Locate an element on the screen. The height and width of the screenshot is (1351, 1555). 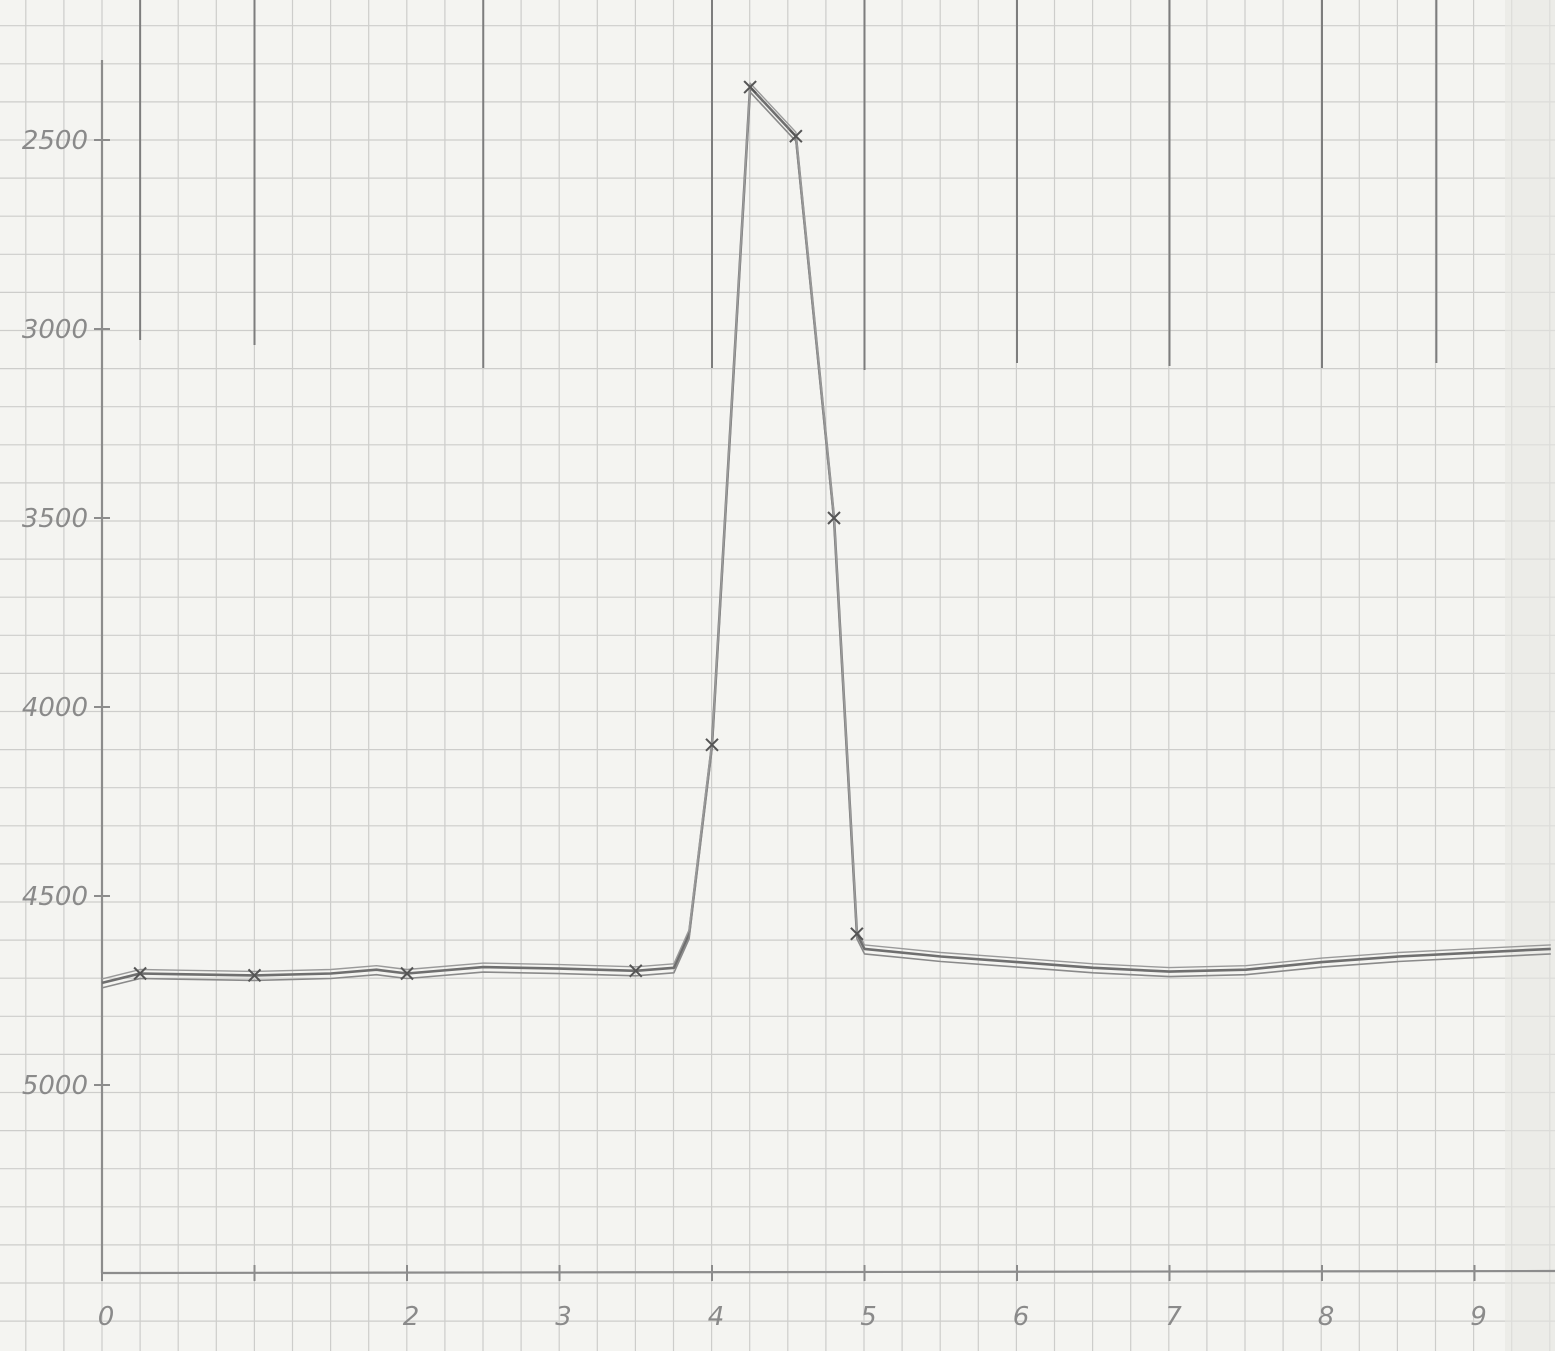
x-axis-ticks: 0 2 3 4 5 6 7 8 9 is located at coordinates (792, 1298).